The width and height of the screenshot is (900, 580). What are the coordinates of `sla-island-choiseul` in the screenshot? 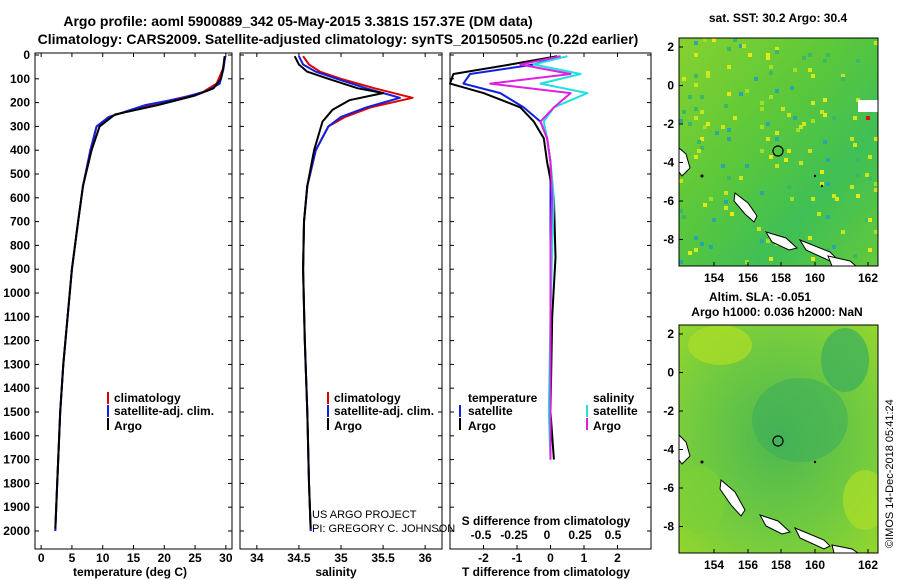 It's located at (775, 524).